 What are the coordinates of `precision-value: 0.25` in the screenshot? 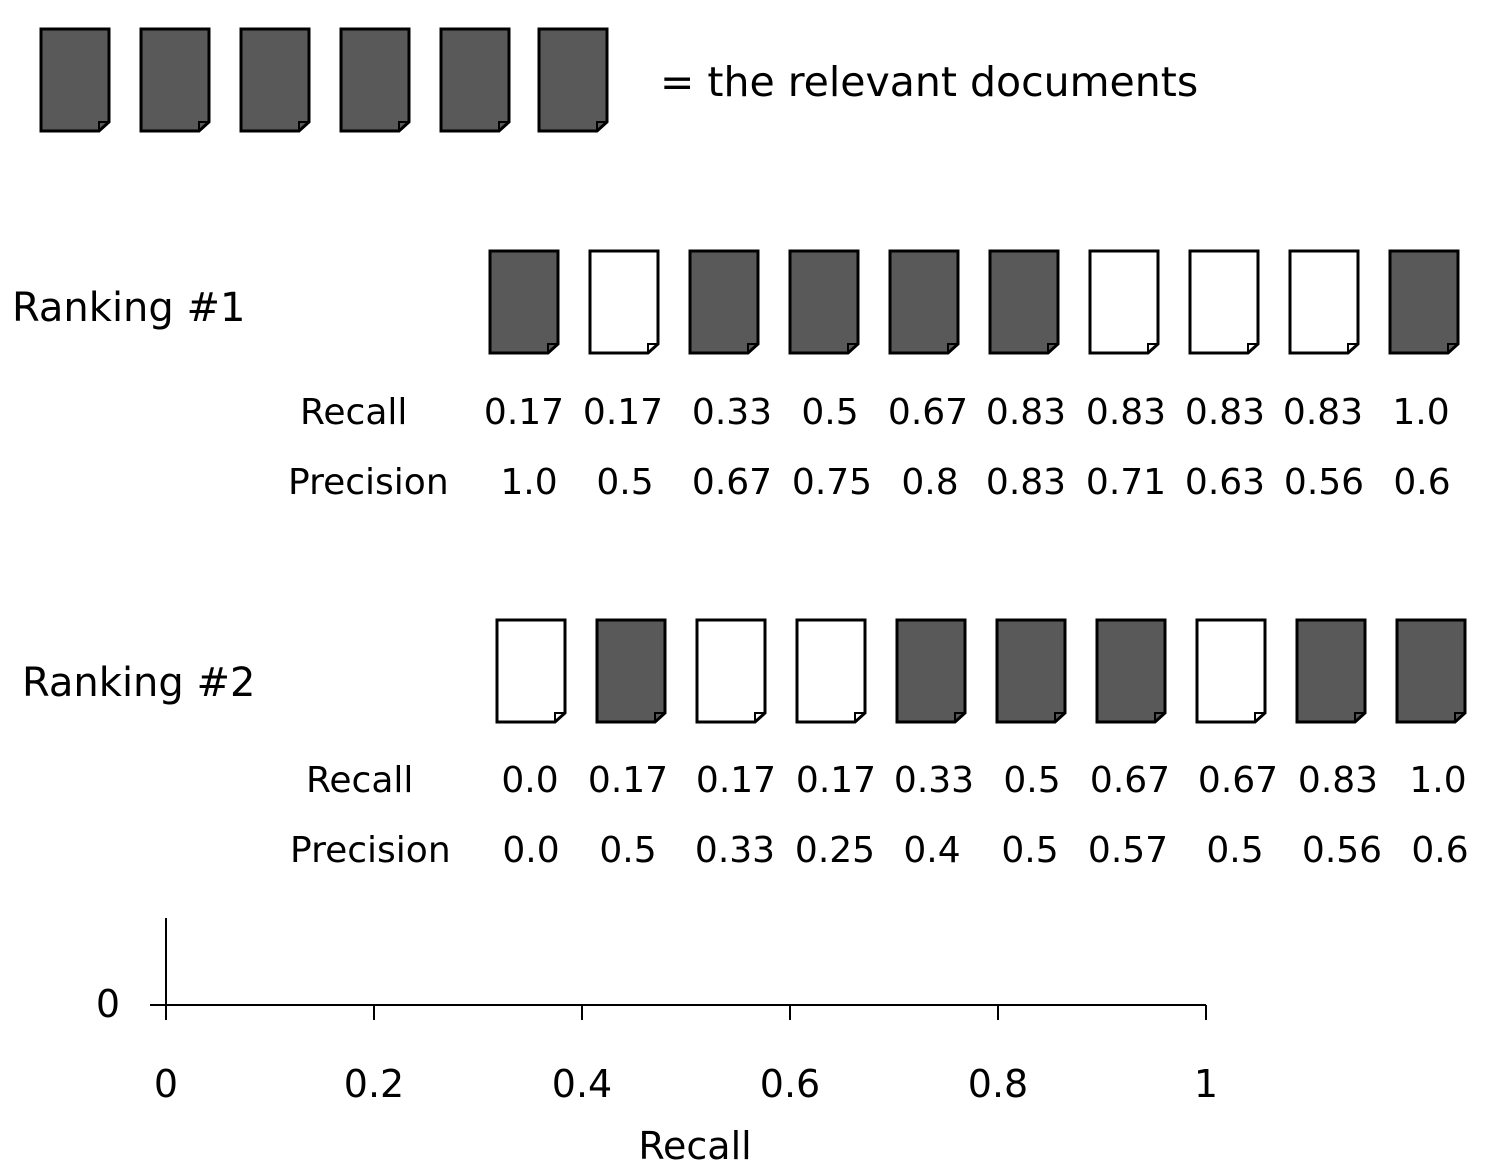 It's located at (835, 850).